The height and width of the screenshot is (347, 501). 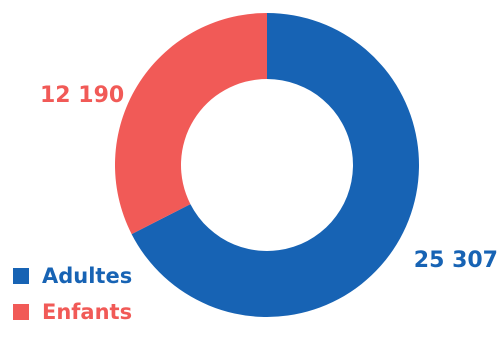 What do you see at coordinates (87, 276) in the screenshot?
I see `legend-label-adultes: Adultes` at bounding box center [87, 276].